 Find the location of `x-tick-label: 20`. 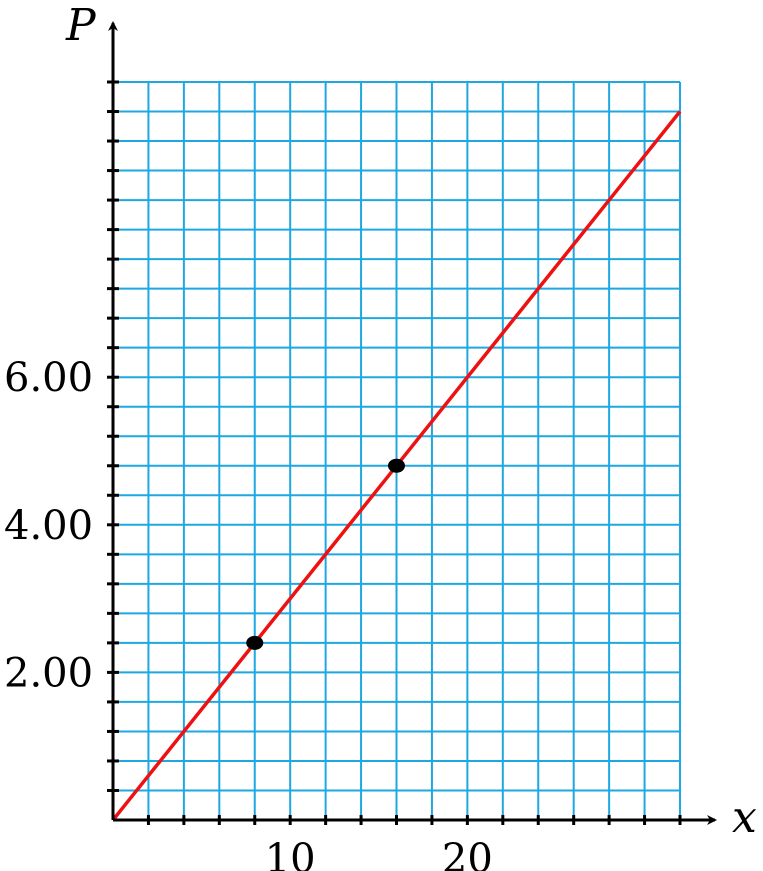

x-tick-label: 20 is located at coordinates (467, 853).